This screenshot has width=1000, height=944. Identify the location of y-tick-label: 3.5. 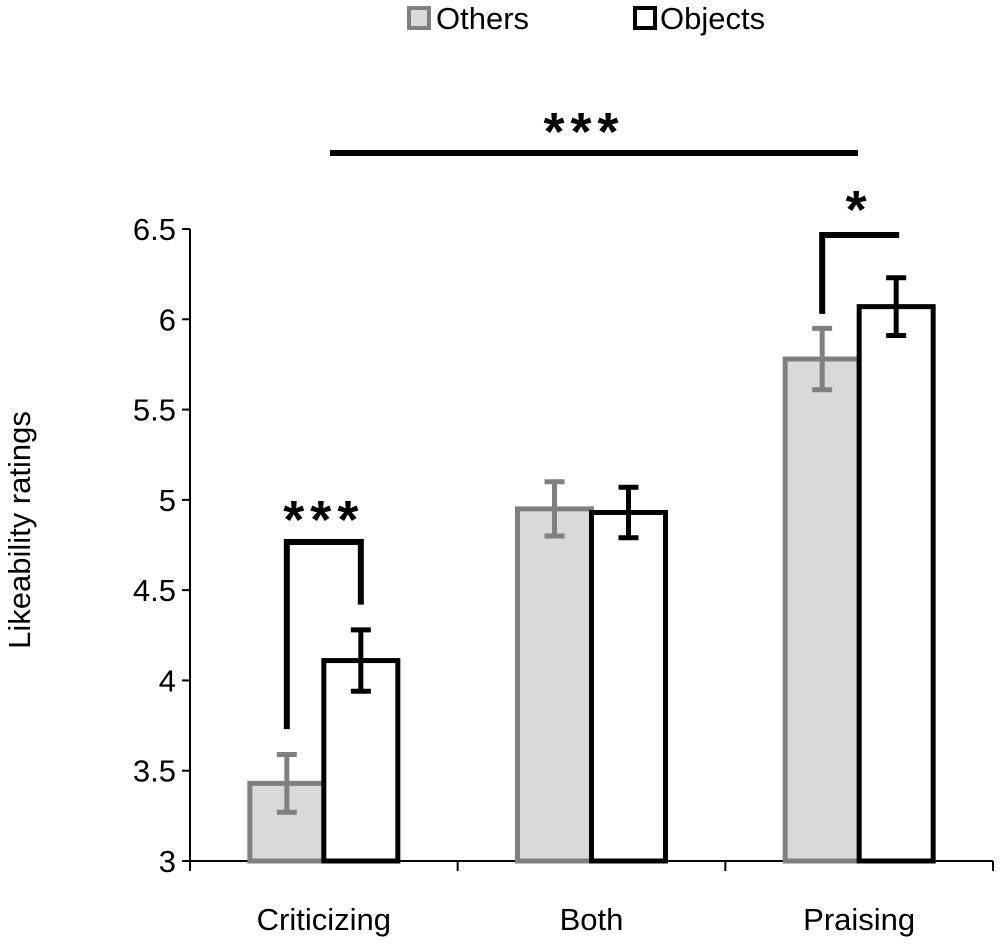
(154, 771).